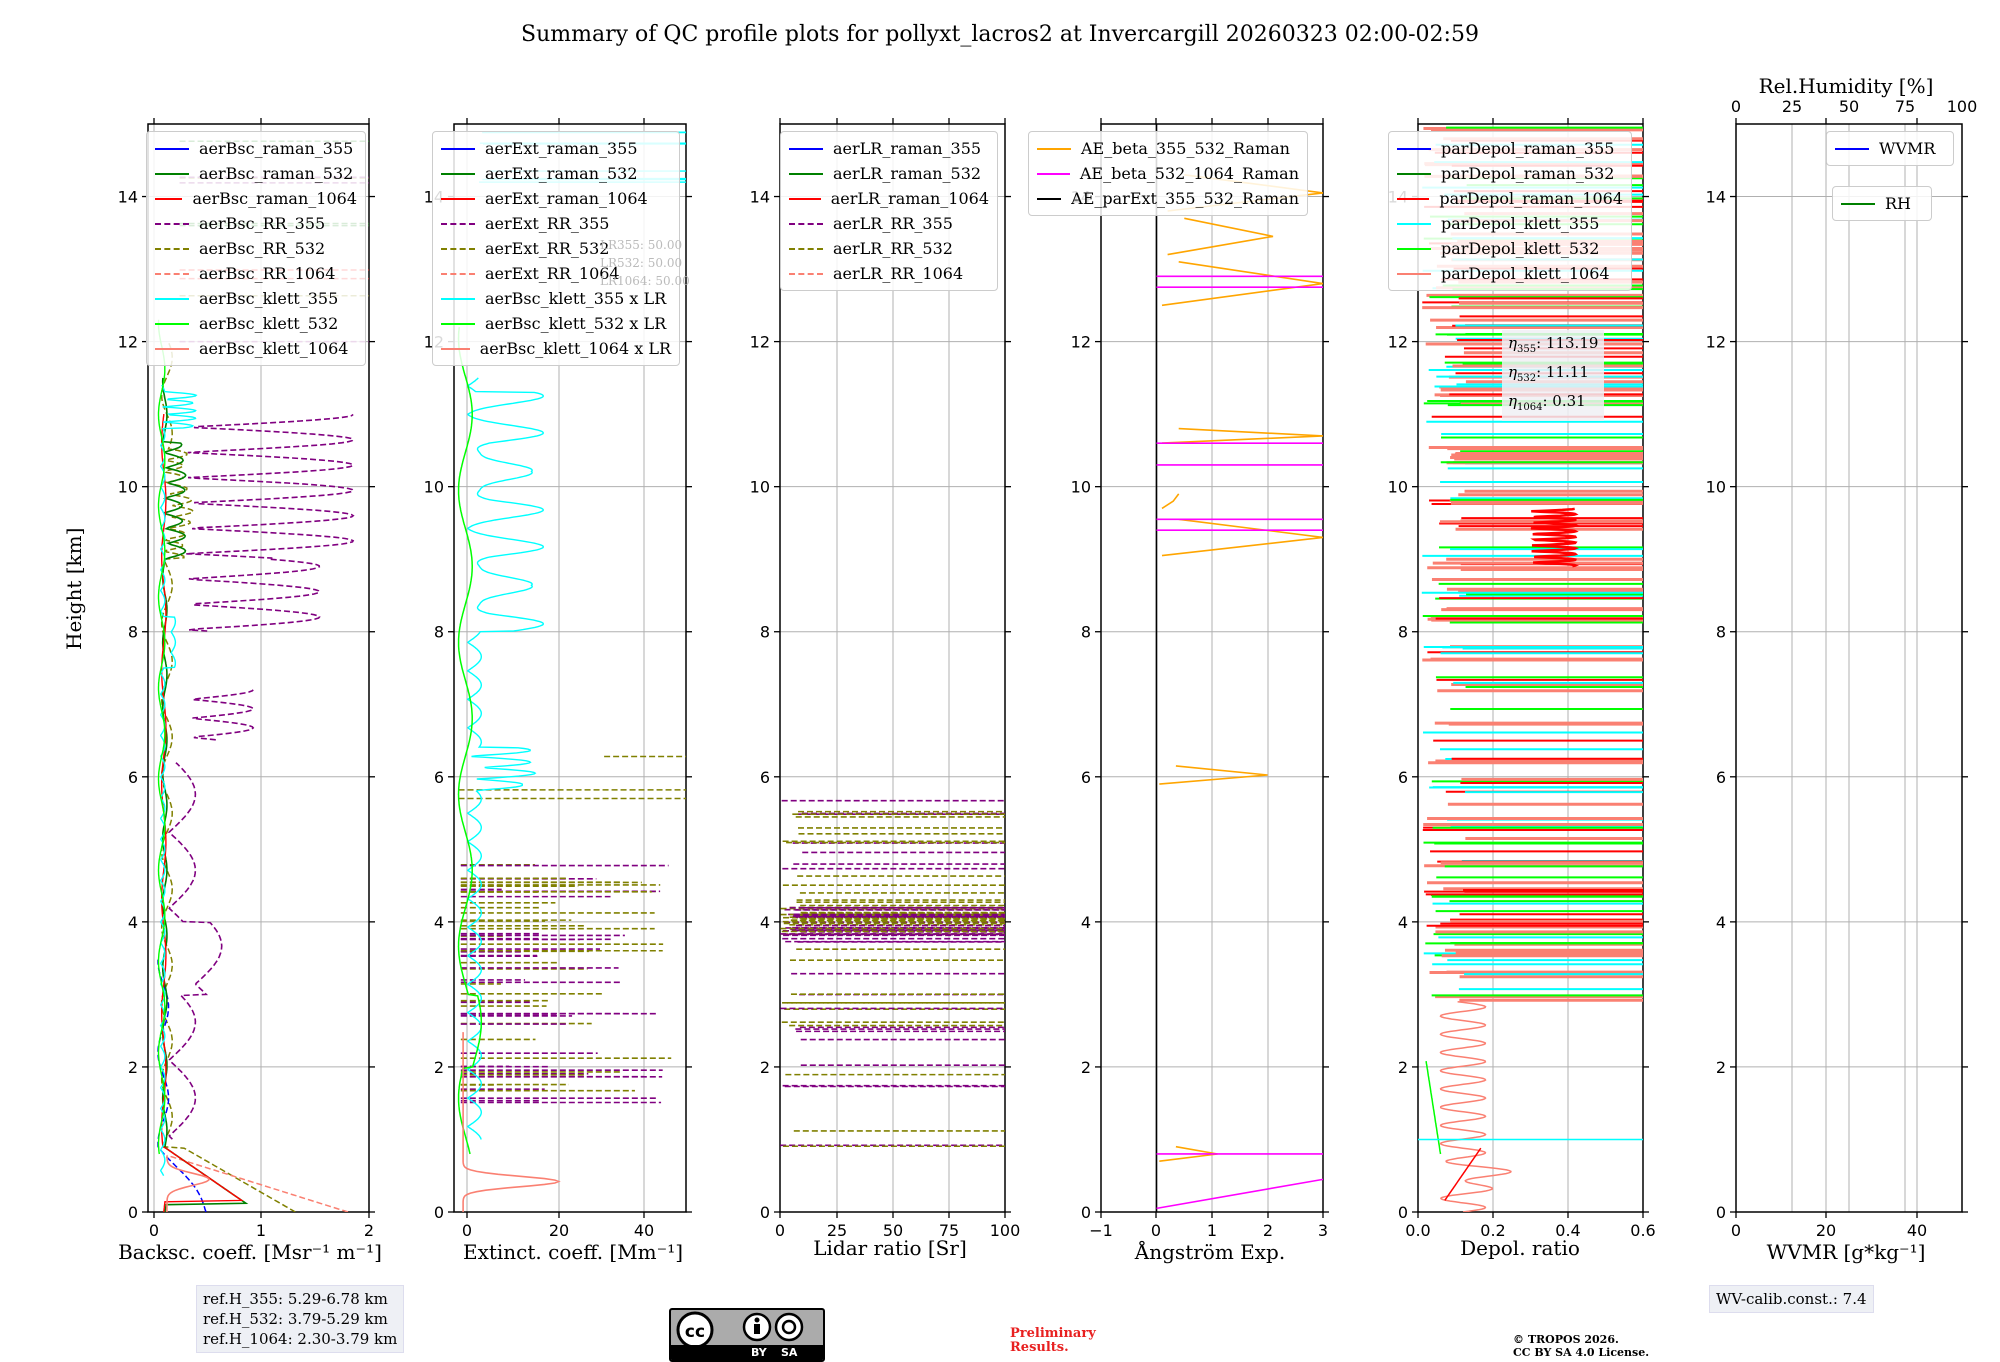  Describe the element at coordinates (1510, 148) in the screenshot. I see `legend-entry: parDepol_raman_355` at that location.